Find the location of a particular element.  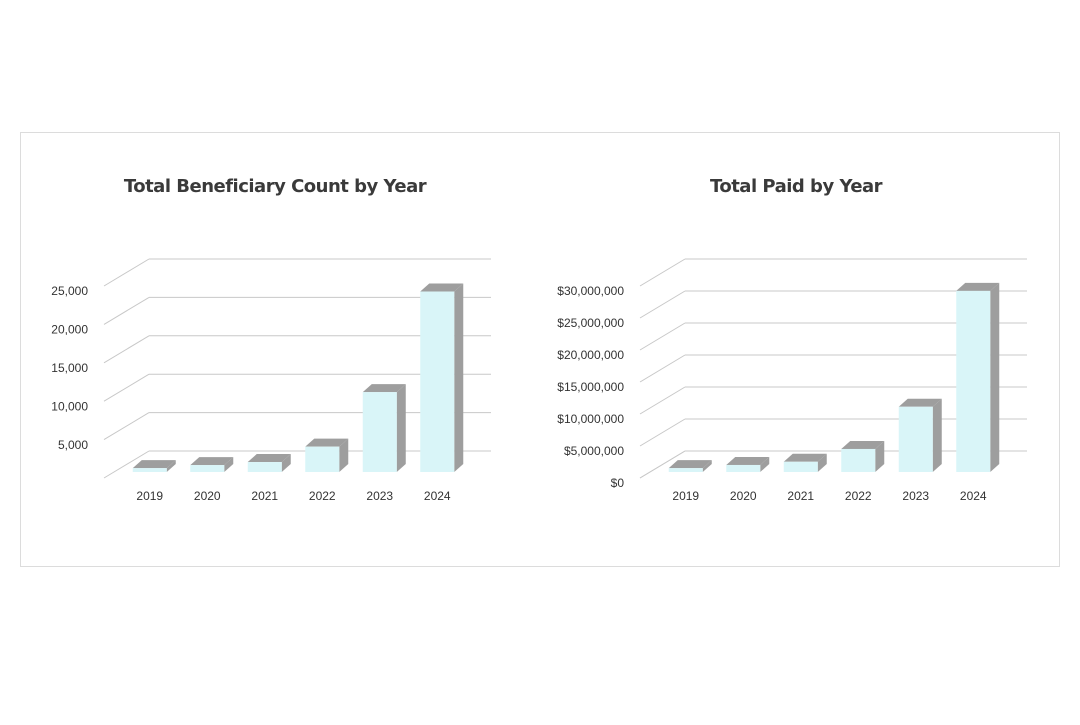

y-tick-label: 10,000 is located at coordinates (69, 406).